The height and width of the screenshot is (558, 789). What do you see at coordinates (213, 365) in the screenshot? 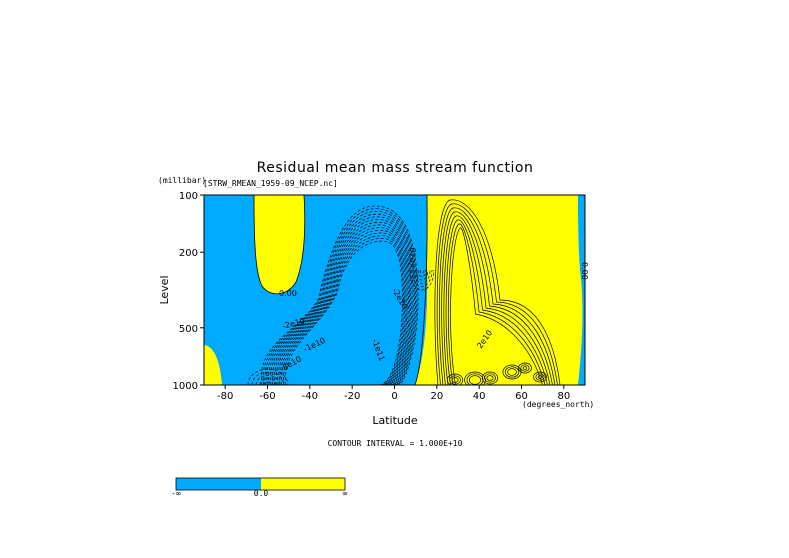
I see `positive-region-south-pole` at bounding box center [213, 365].